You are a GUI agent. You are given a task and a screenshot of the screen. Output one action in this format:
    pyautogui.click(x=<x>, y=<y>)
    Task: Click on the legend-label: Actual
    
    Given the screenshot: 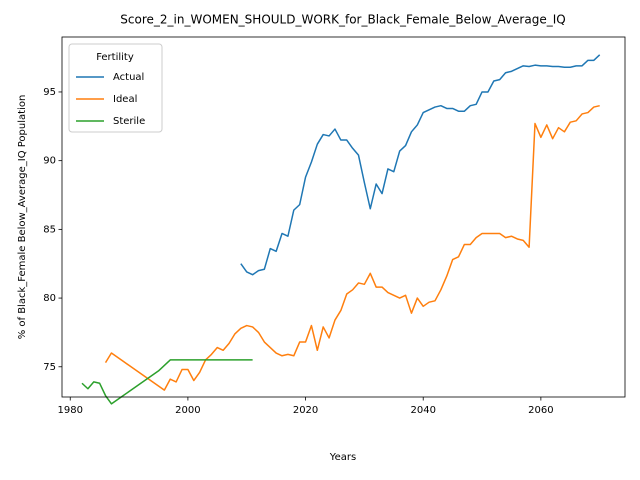 What is the action you would take?
    pyautogui.click(x=128, y=77)
    